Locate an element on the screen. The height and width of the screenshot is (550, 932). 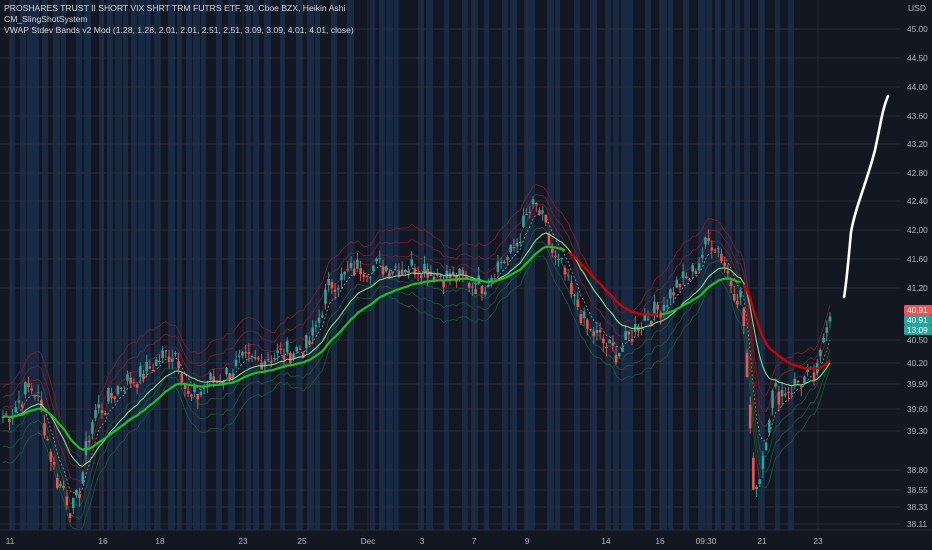
indicator-slingshot-label: CM_SlingShotSystem is located at coordinates (46, 19).